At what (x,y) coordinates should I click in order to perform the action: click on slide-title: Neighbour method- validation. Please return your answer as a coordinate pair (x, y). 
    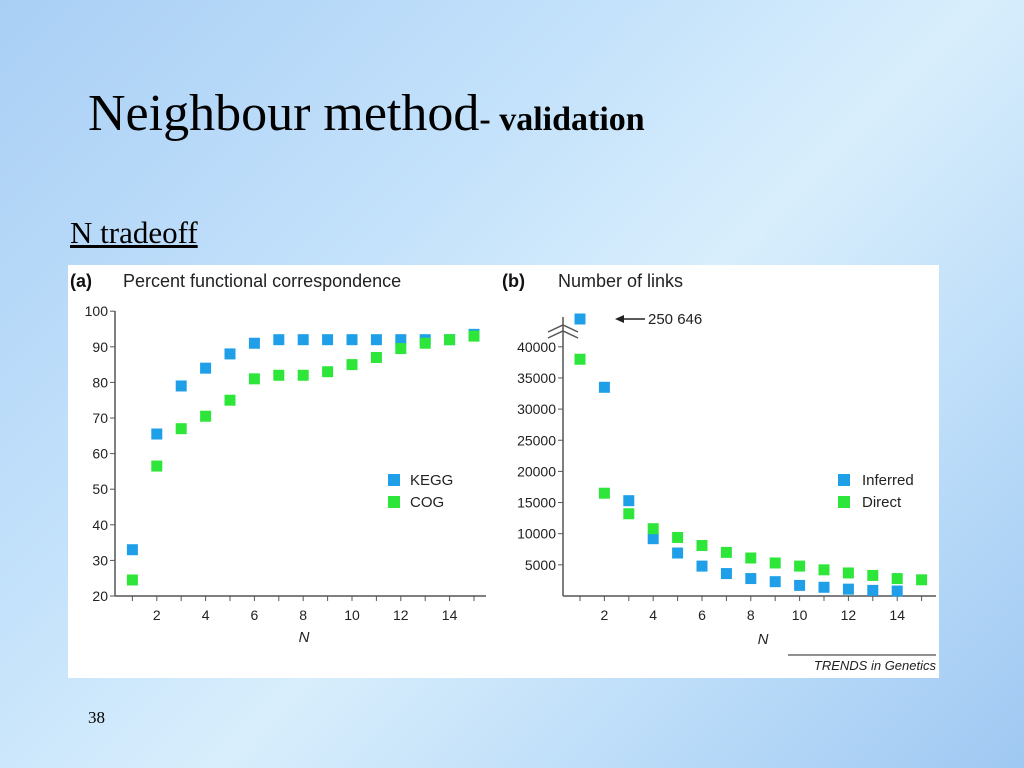
    Looking at the image, I should click on (366, 113).